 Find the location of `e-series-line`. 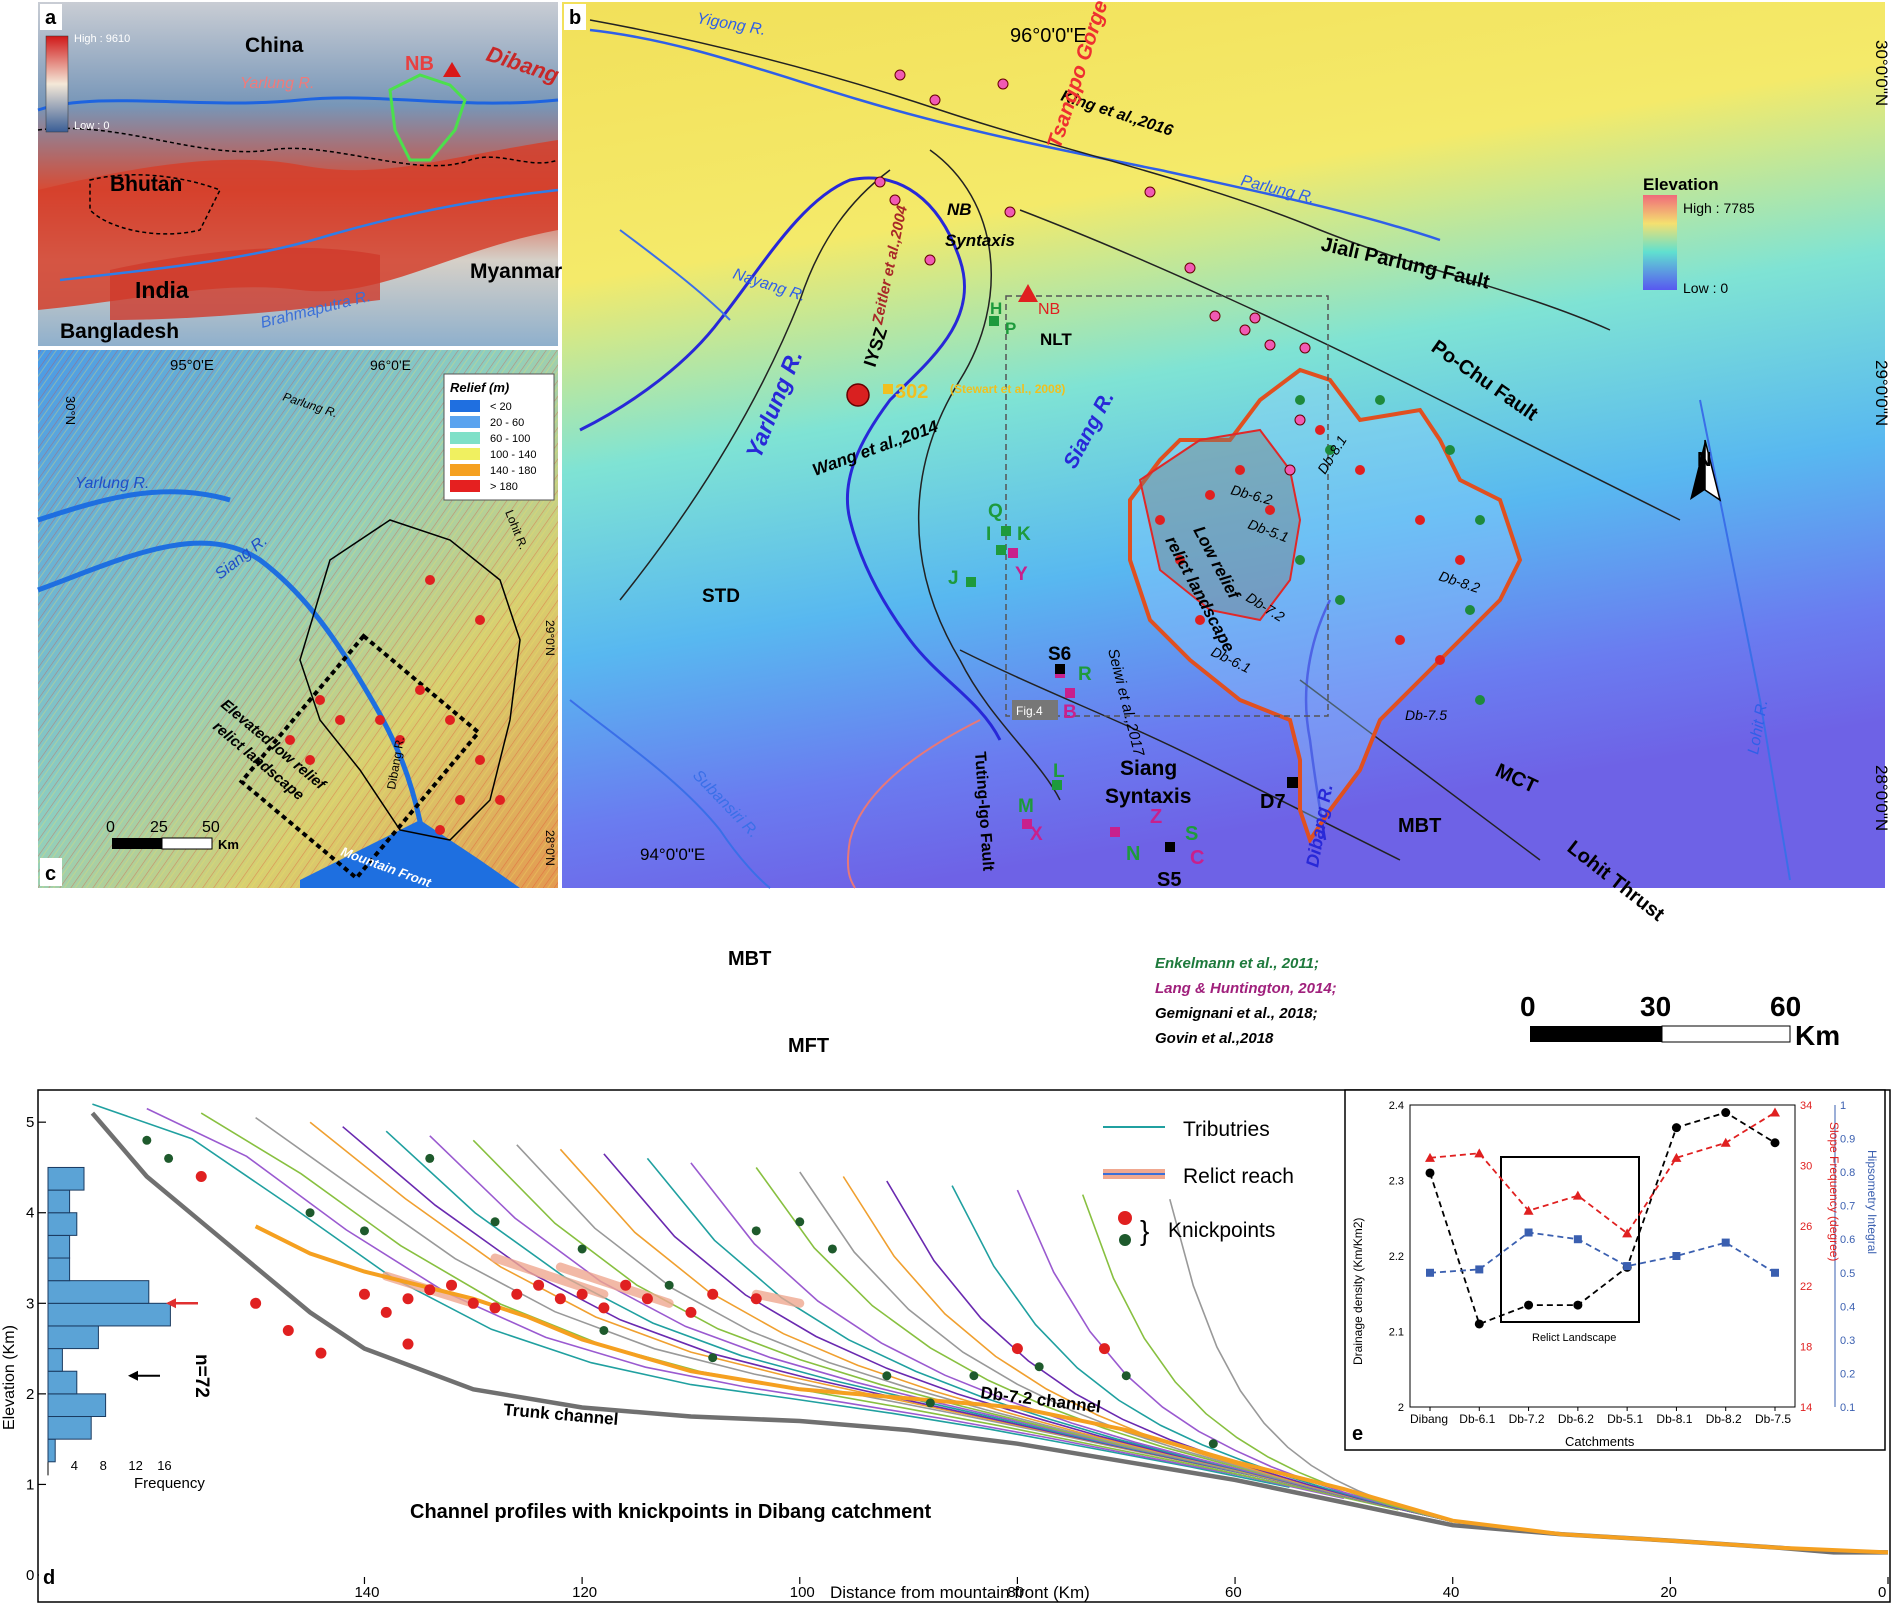

e-series-line is located at coordinates (1602, 1173).